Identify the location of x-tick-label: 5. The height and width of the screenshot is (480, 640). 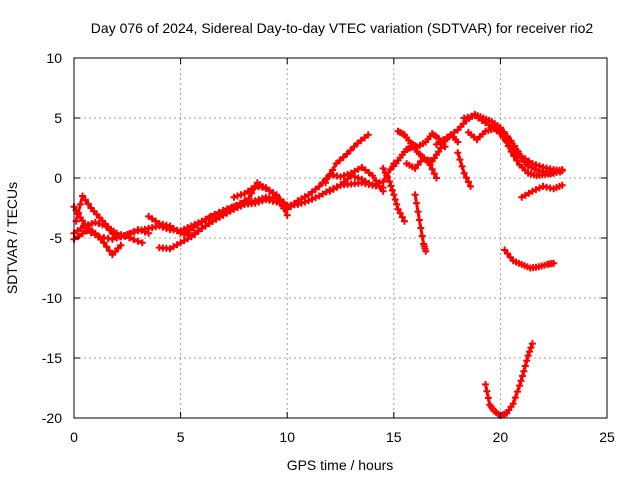
(181, 437).